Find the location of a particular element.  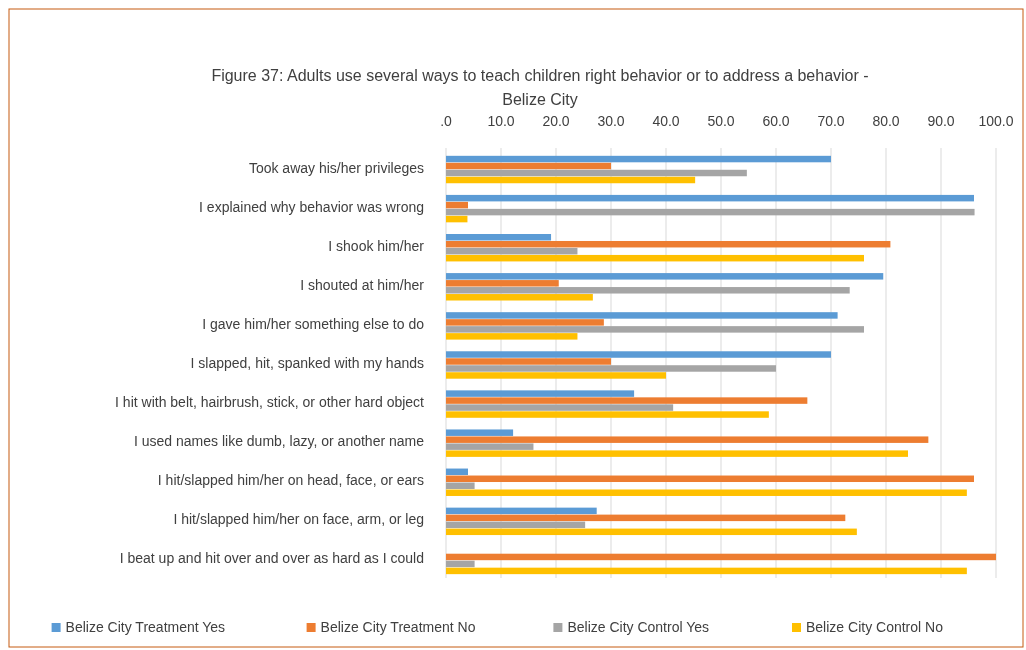

y-tick-label: I beat up and hit over and over as hard as I could is located at coordinates (271, 558).